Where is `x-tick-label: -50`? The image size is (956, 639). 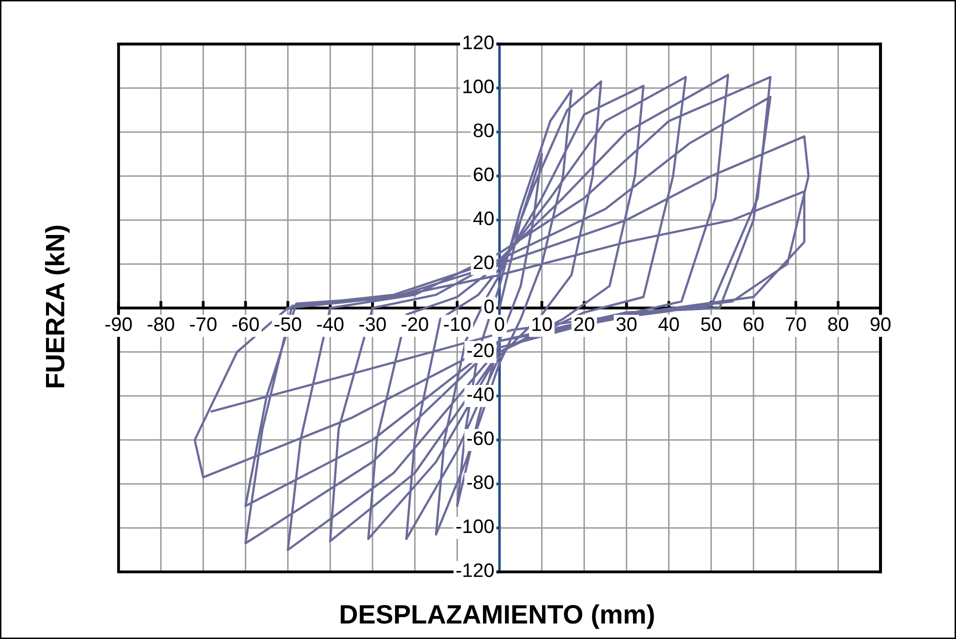 x-tick-label: -50 is located at coordinates (288, 324).